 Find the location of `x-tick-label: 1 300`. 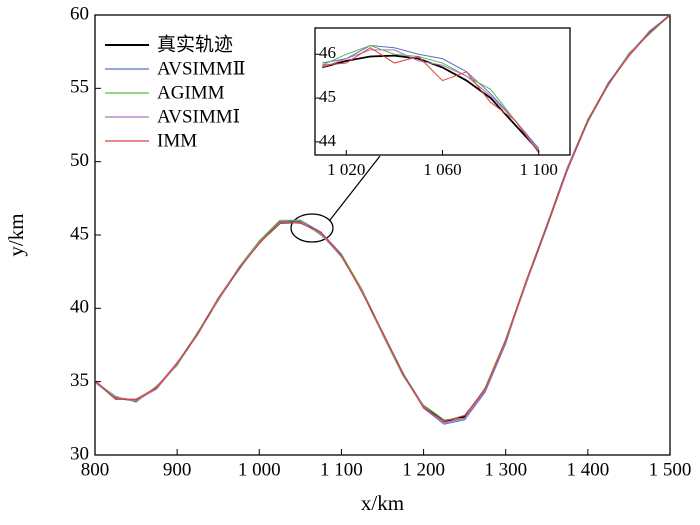

x-tick-label: 1 300 is located at coordinates (505, 469).